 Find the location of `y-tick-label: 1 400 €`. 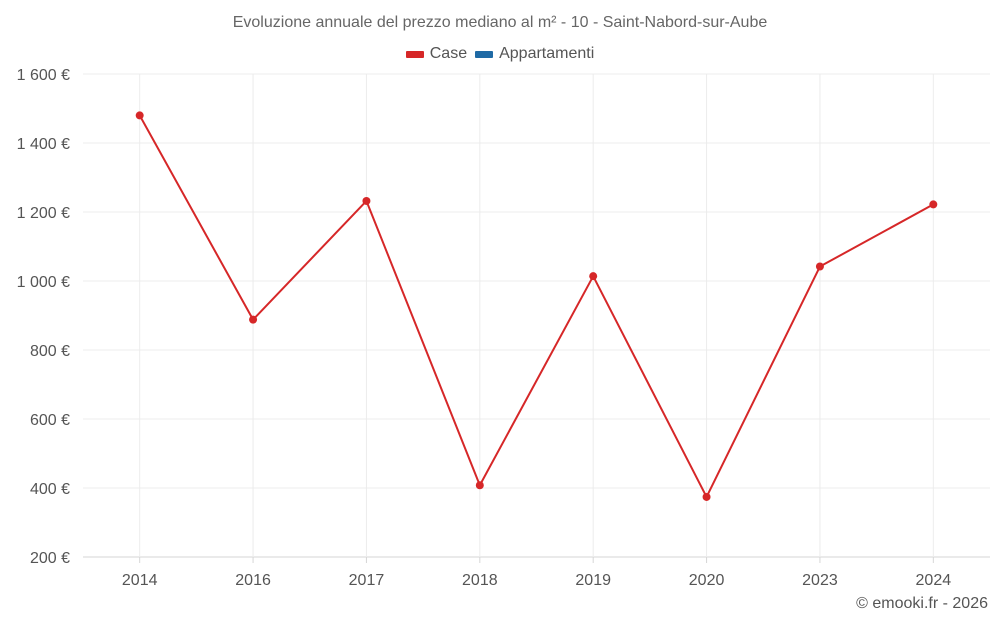

y-tick-label: 1 400 € is located at coordinates (43, 144).